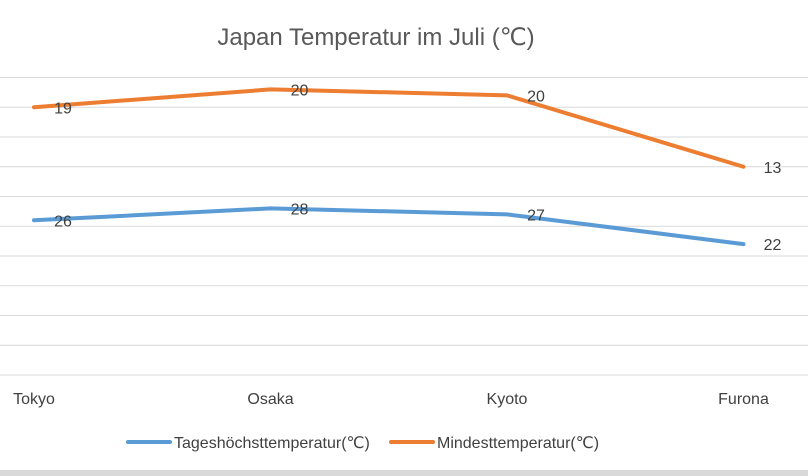  What do you see at coordinates (773, 168) in the screenshot?
I see `data-label: 13` at bounding box center [773, 168].